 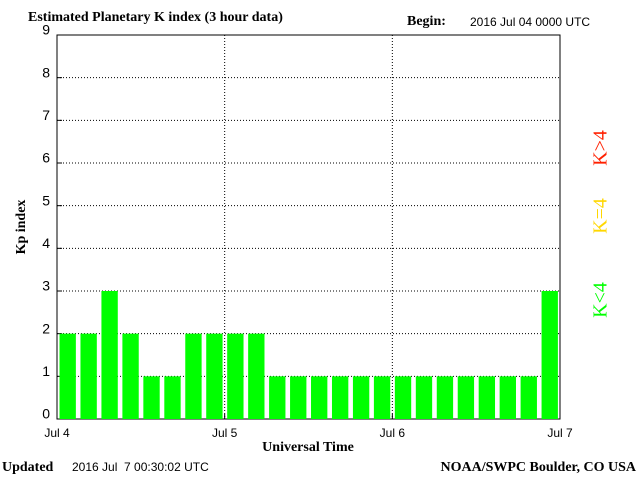 What do you see at coordinates (601, 300) in the screenshot?
I see `legend-entry: K<4` at bounding box center [601, 300].